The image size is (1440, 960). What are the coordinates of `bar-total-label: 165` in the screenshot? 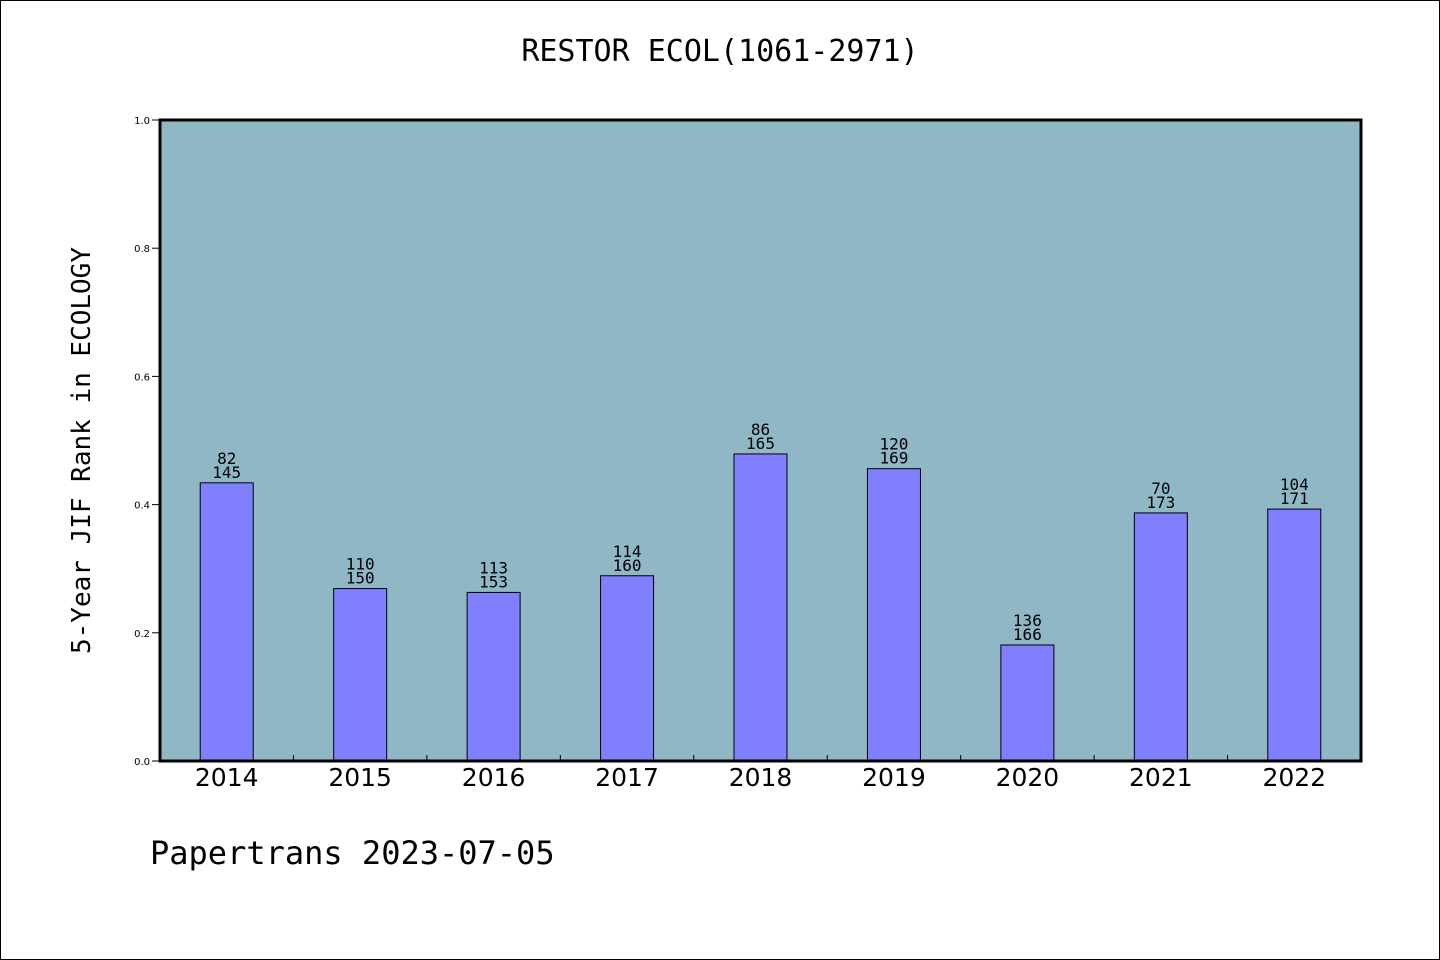 It's located at (760, 443).